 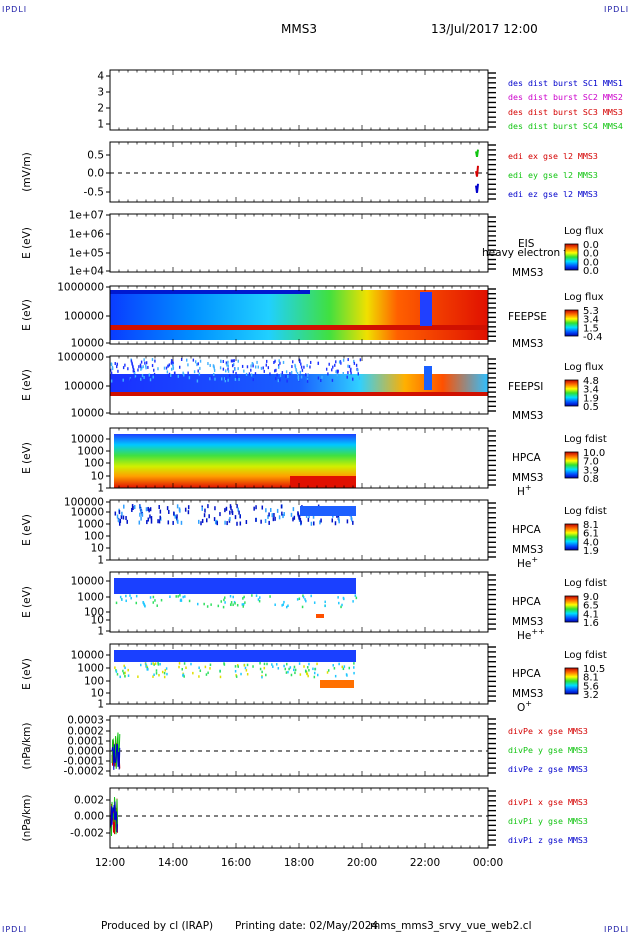 I want to click on ytick-label: 1, so click(x=100, y=561).